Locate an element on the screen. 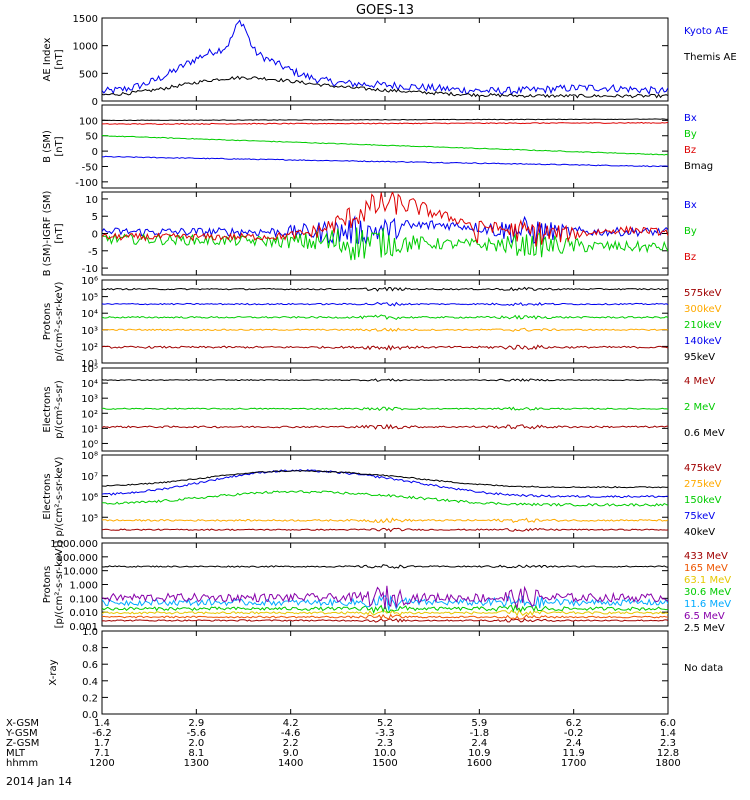 The height and width of the screenshot is (800, 750). y-tick-label: 10.000 is located at coordinates (80, 572).